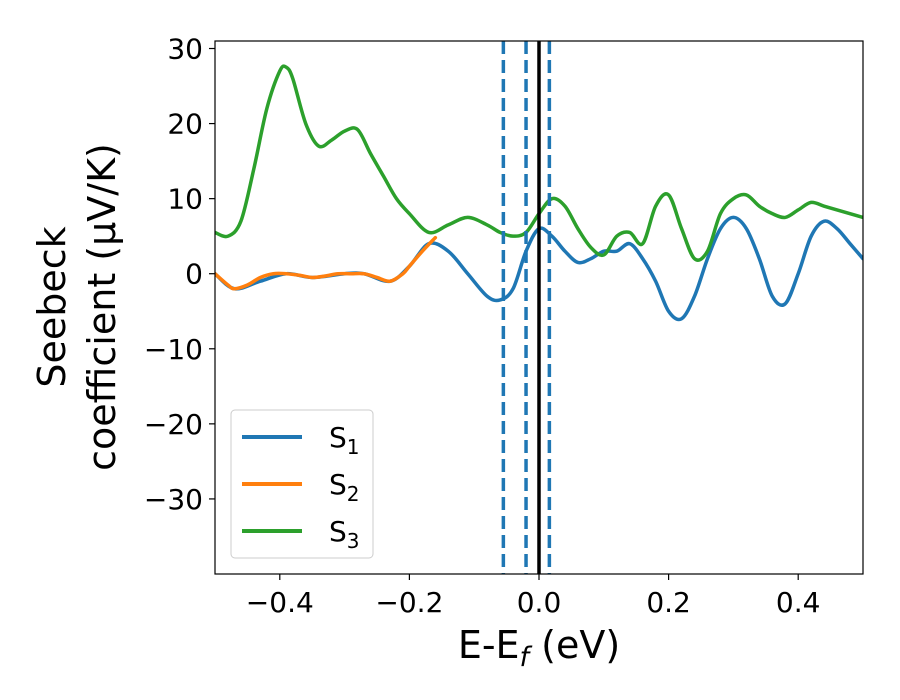 The width and height of the screenshot is (900, 700). Describe the element at coordinates (539, 602) in the screenshot. I see `x-tick-label: 0.0` at that location.